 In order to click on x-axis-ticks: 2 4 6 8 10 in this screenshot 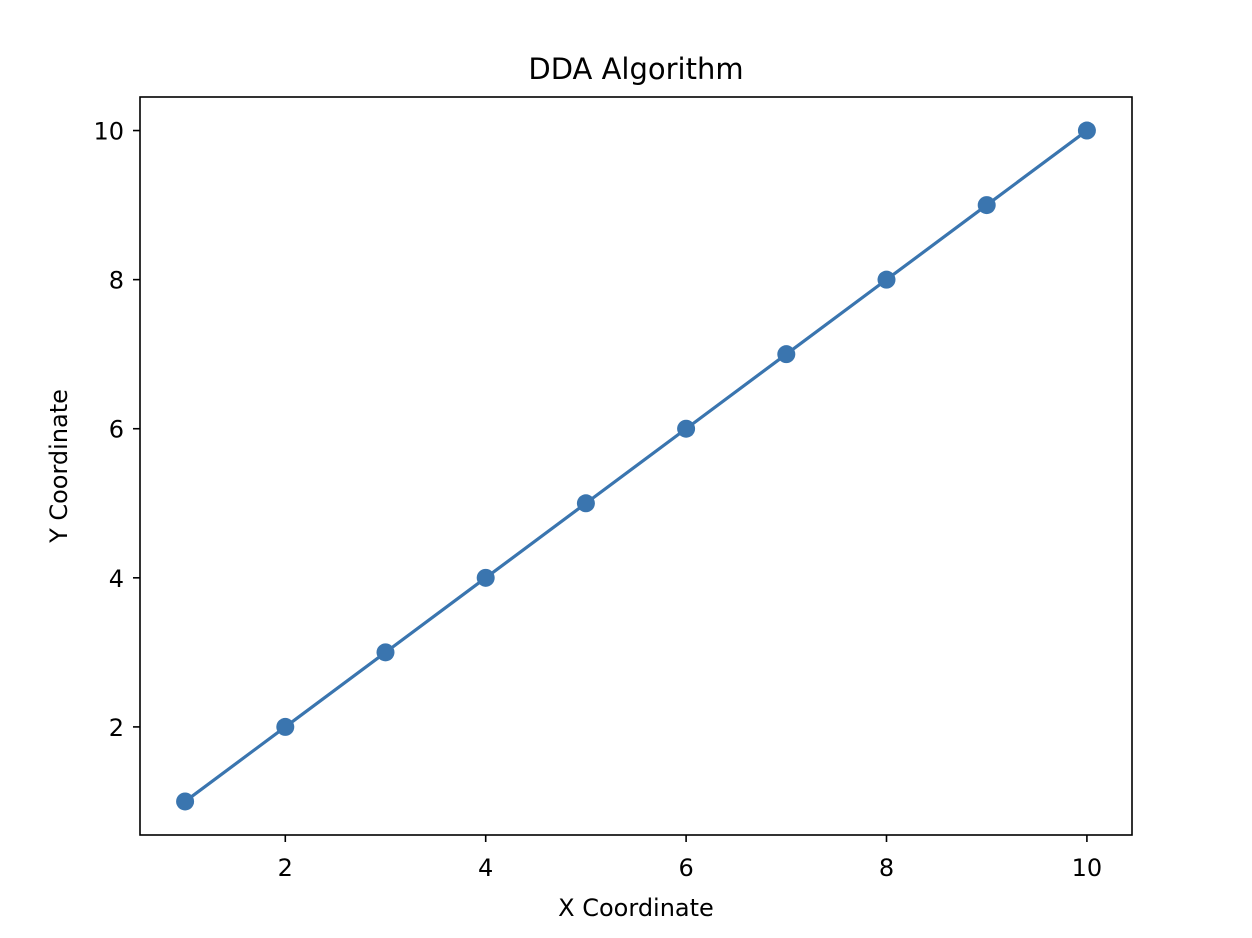, I will do `click(690, 858)`.